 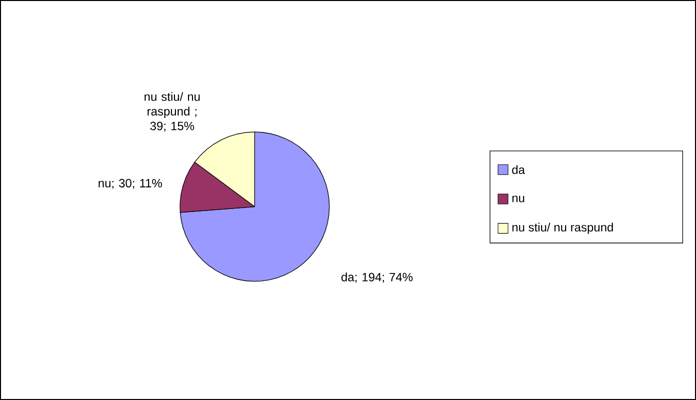 I want to click on data-label: nu stiu/ nu raspund ; 39; 15%, so click(x=172, y=112).